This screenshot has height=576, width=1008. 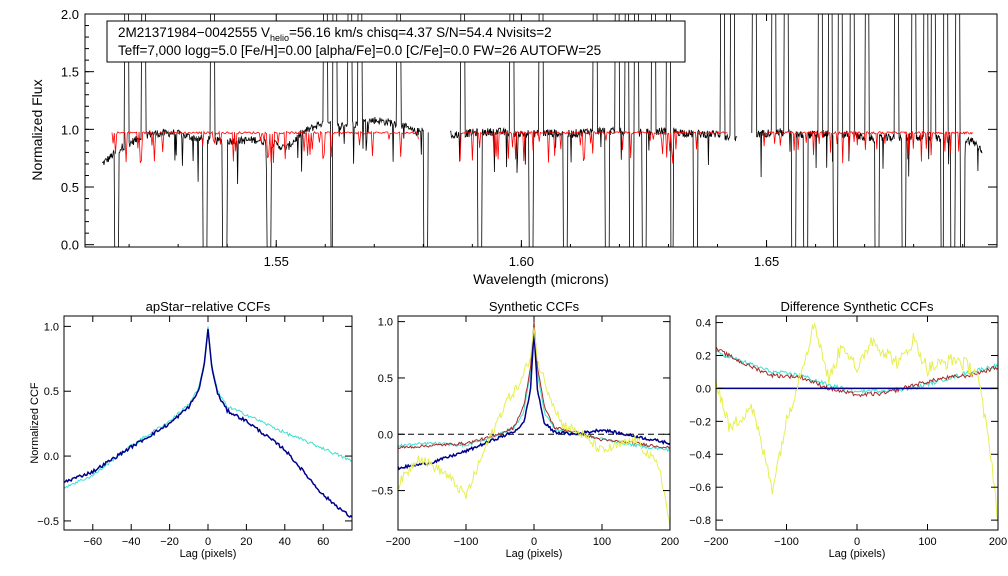 What do you see at coordinates (670, 542) in the screenshot?
I see `synthetic-ccf-x-tick-label: 200` at bounding box center [670, 542].